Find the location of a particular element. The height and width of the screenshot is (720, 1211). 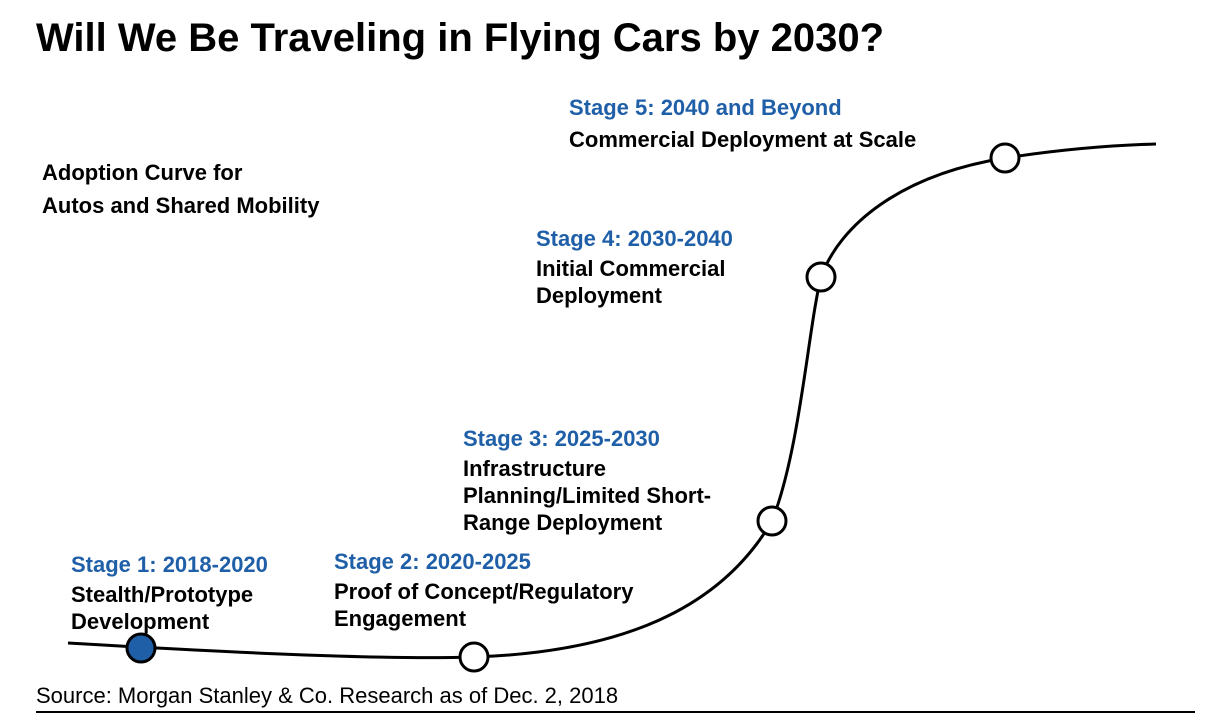

stage-1-marker is located at coordinates (141, 648).